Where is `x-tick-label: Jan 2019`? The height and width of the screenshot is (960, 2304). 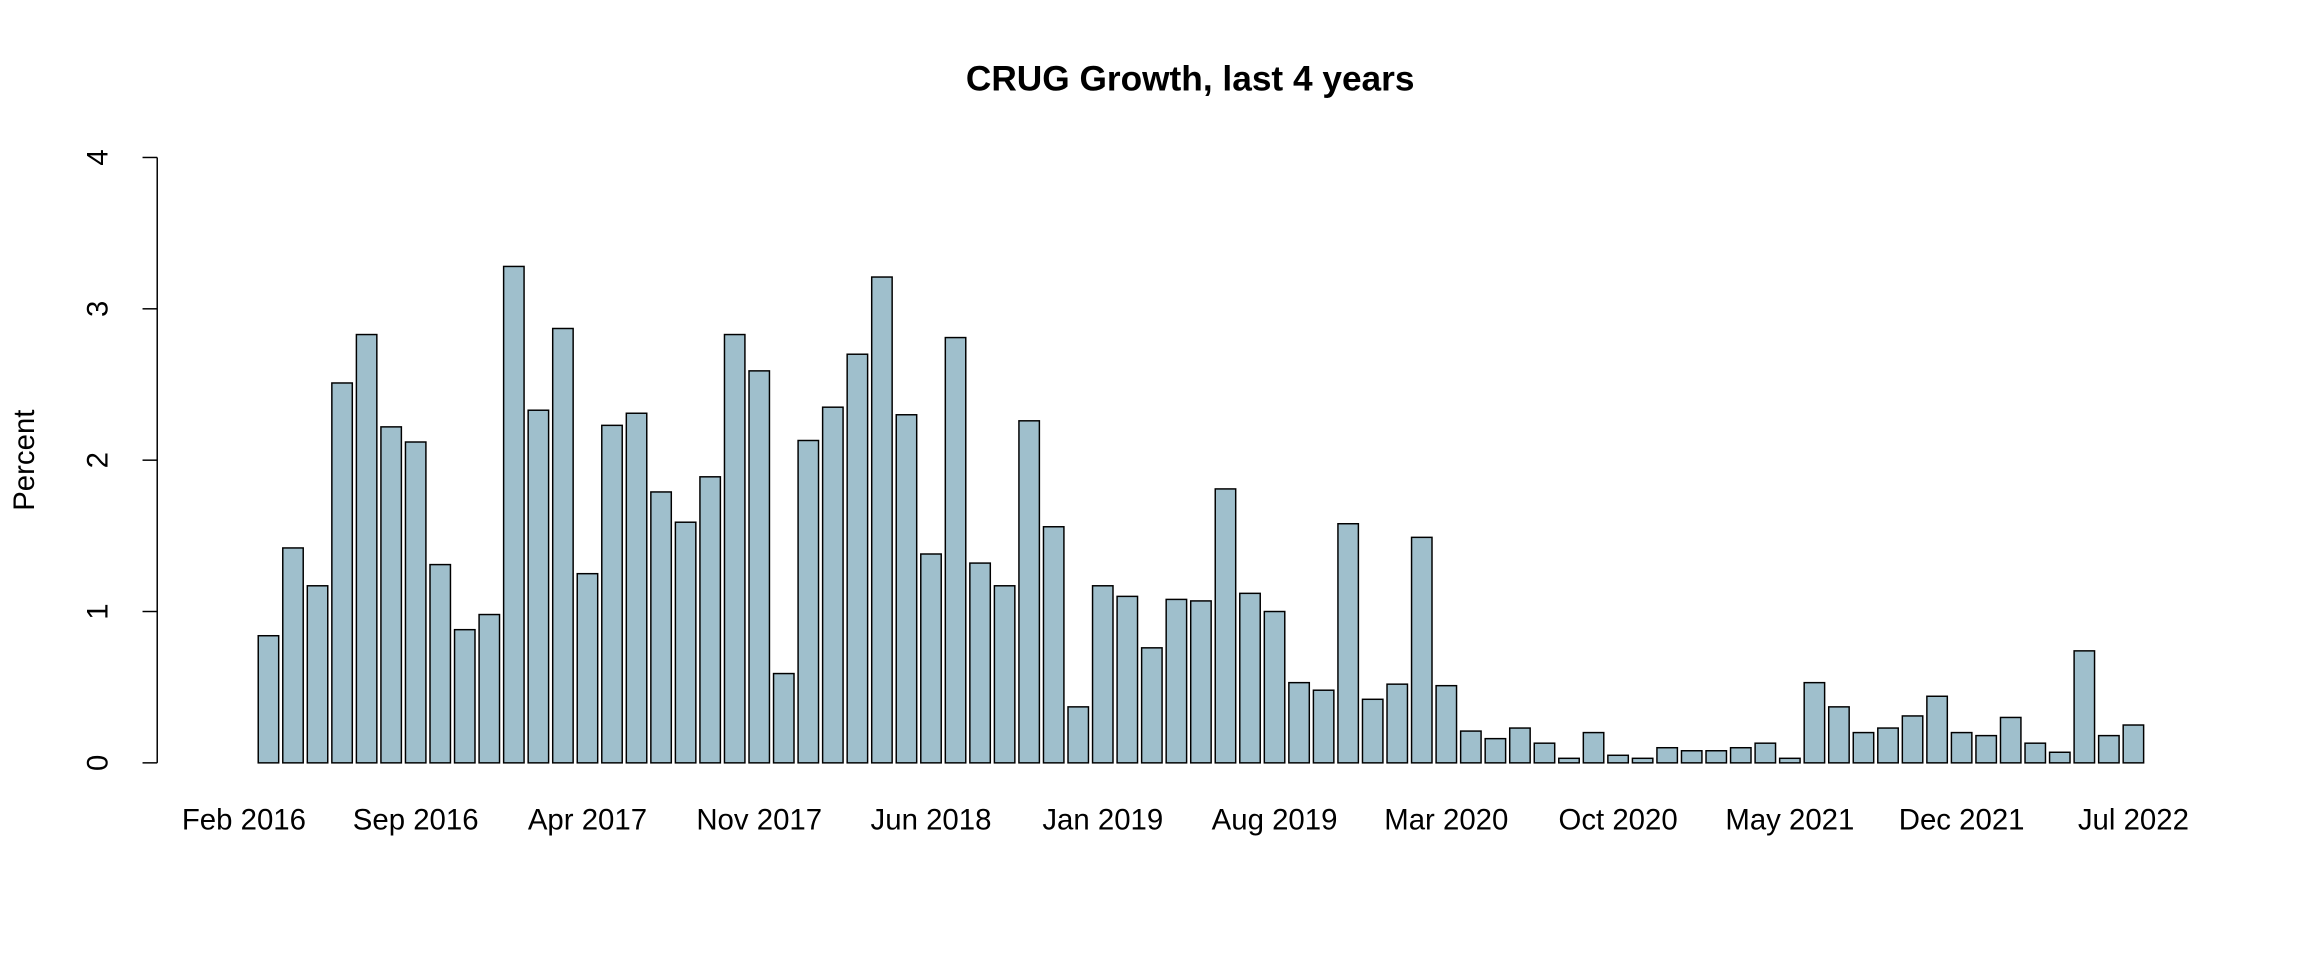
x-tick-label: Jan 2019 is located at coordinates (1102, 819).